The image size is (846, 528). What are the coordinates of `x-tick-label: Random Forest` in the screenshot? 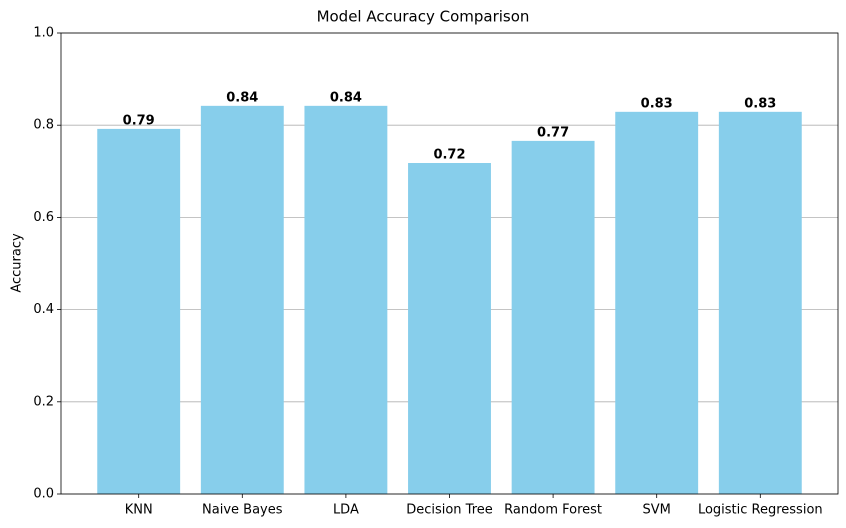 It's located at (553, 510).